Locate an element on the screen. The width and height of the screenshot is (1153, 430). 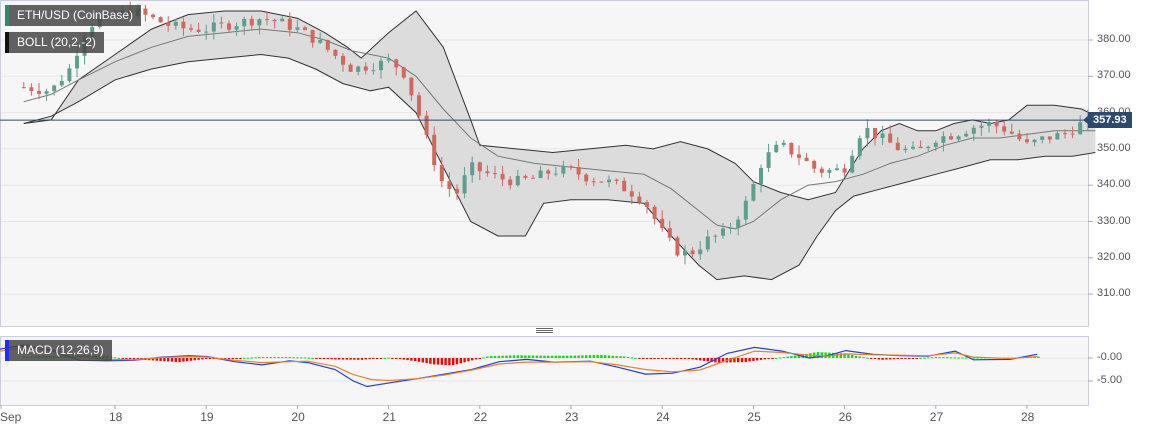
time-tick-label: 20 is located at coordinates (298, 417).